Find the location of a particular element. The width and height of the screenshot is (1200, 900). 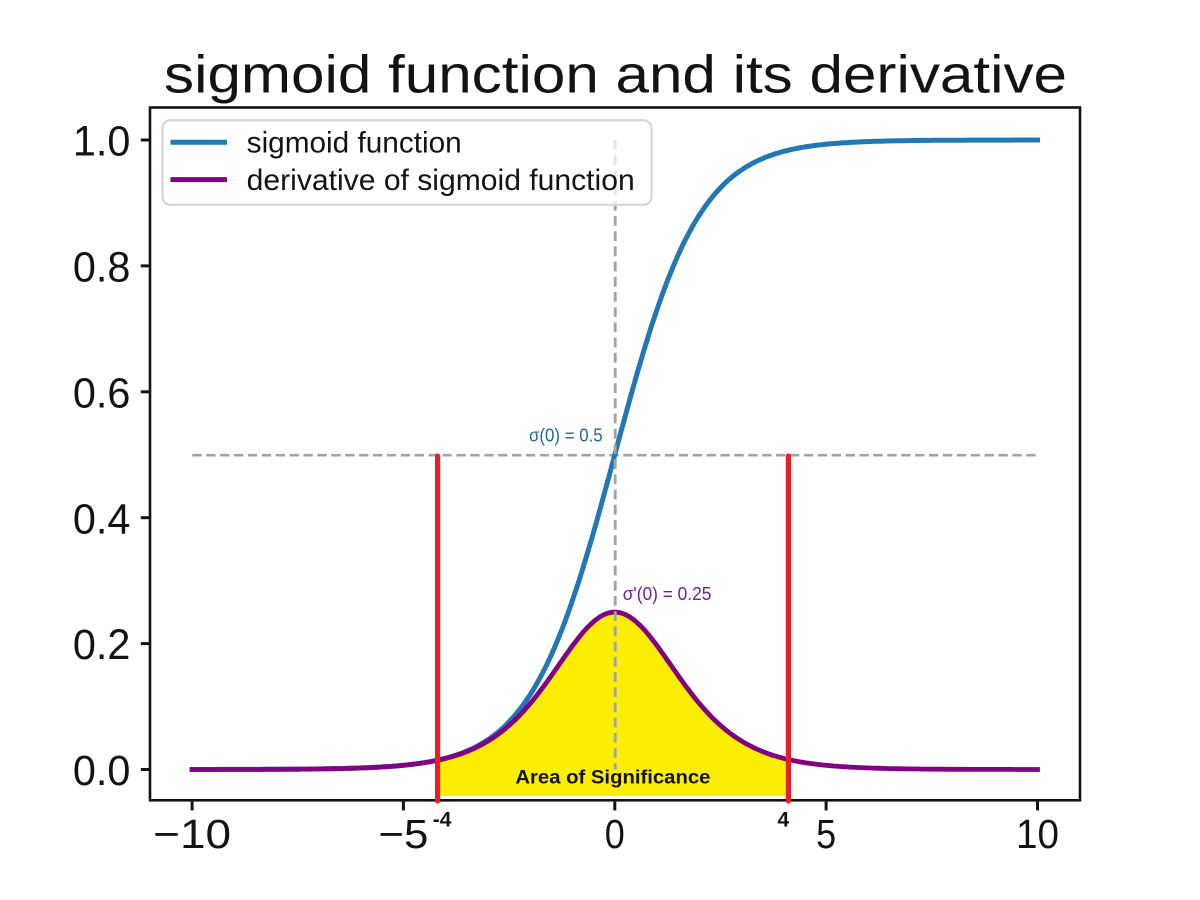

svg-text: -4 is located at coordinates (442, 819).